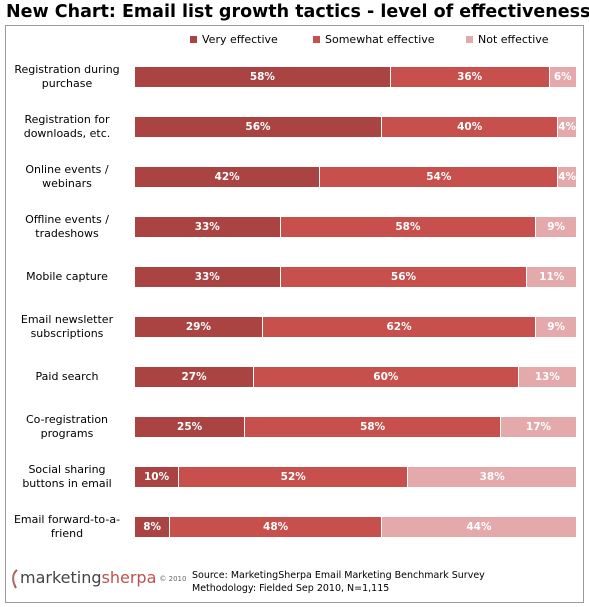 The height and width of the screenshot is (607, 589). Describe the element at coordinates (67, 219) in the screenshot. I see `category-label-line: Offline events /` at that location.